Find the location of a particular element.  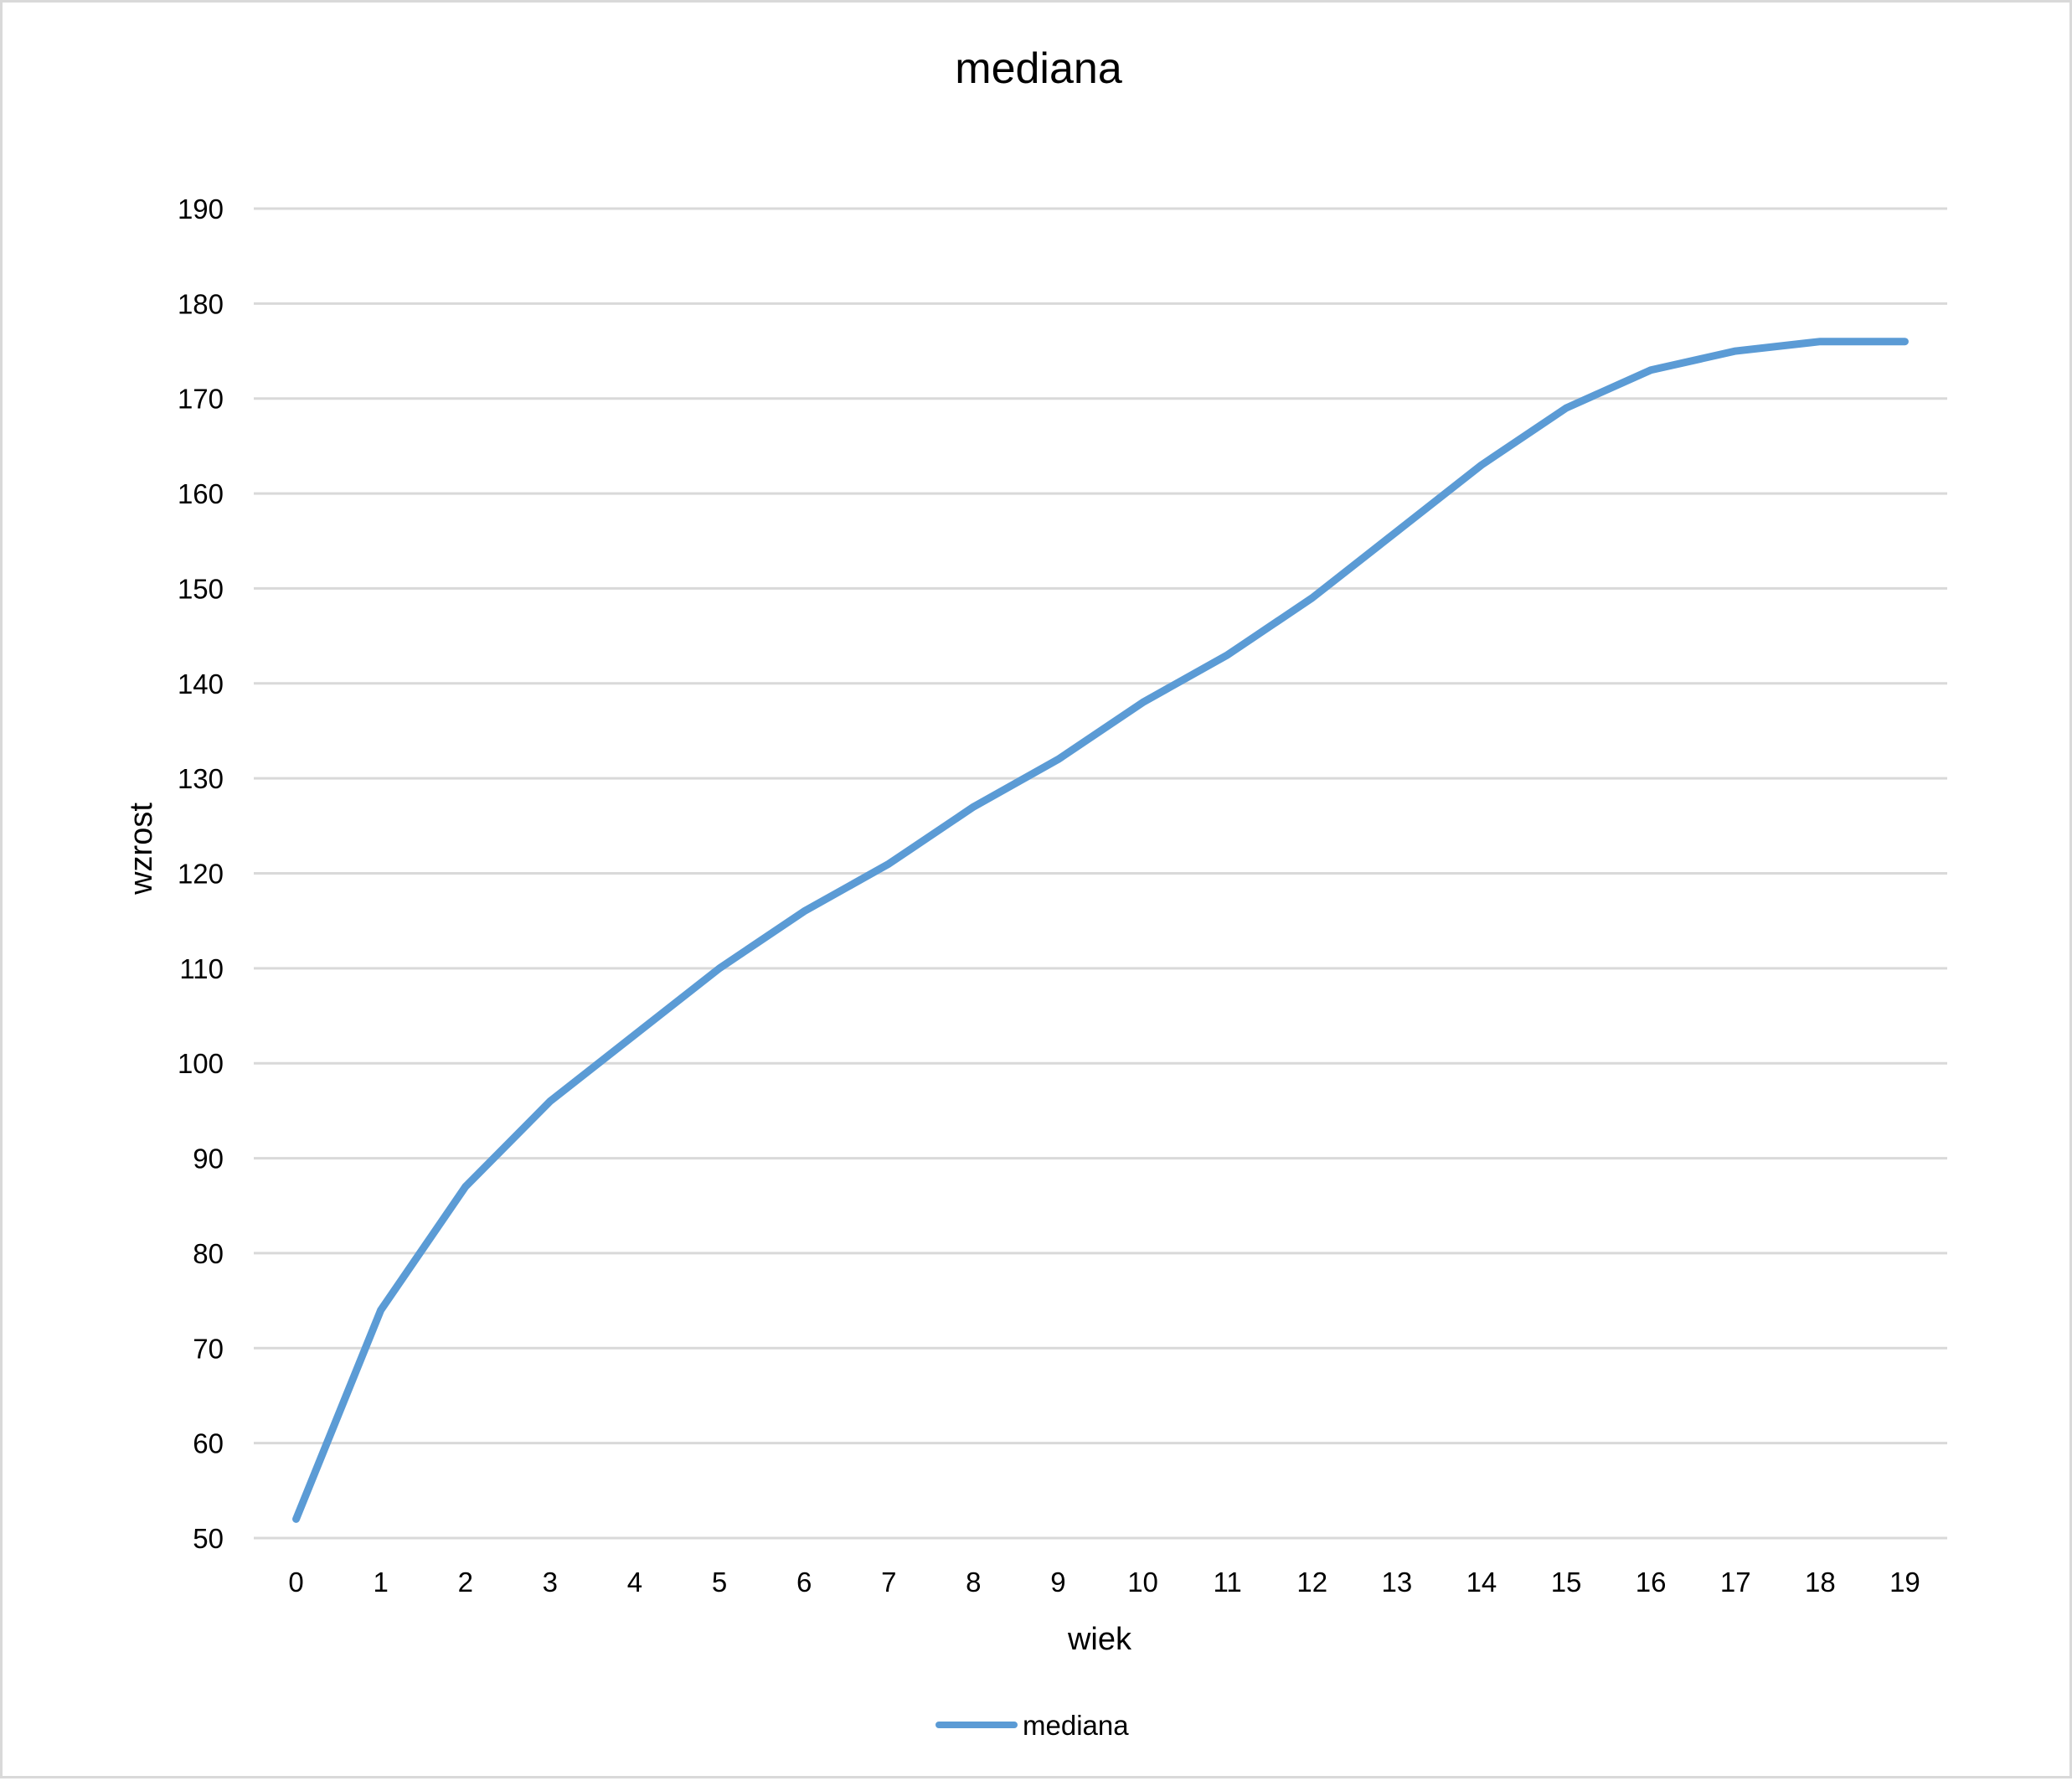

y-tick-label: 100 is located at coordinates (201, 1063).